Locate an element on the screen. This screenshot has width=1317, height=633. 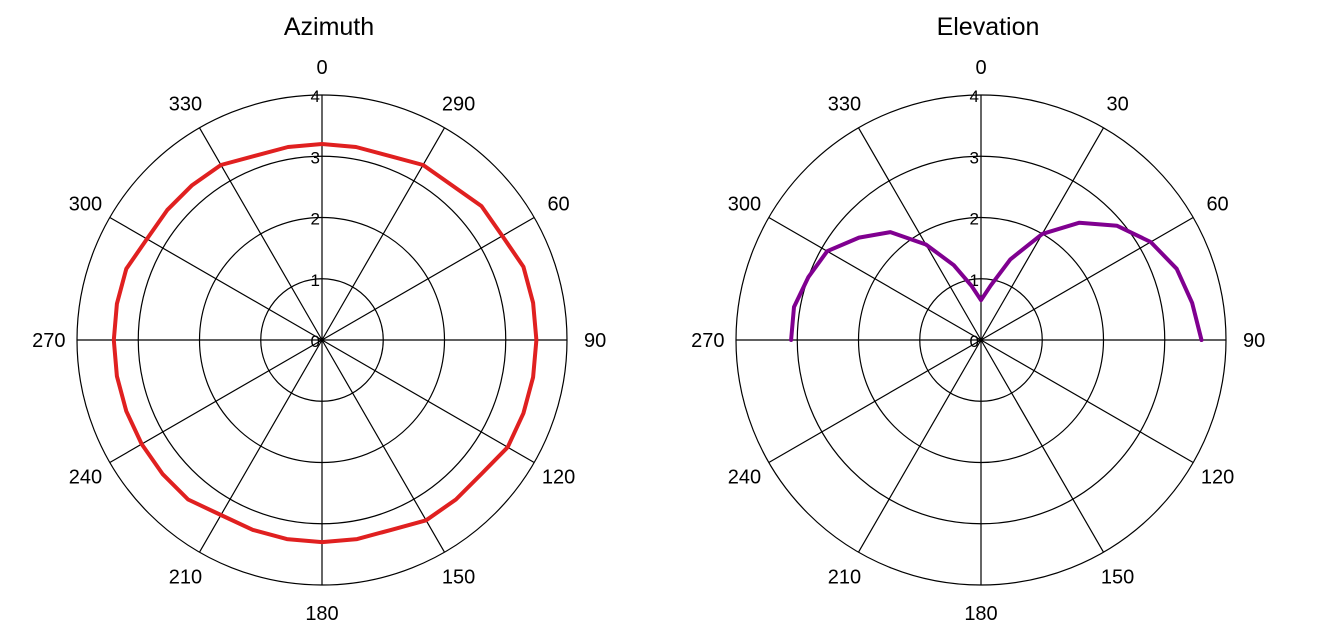
azimuth-angle-label: 90 is located at coordinates (595, 341).